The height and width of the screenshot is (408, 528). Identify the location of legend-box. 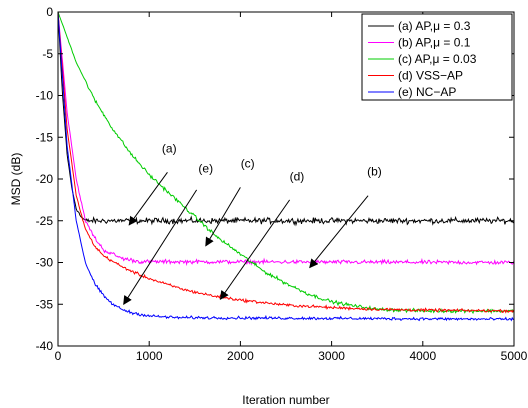
(437, 57).